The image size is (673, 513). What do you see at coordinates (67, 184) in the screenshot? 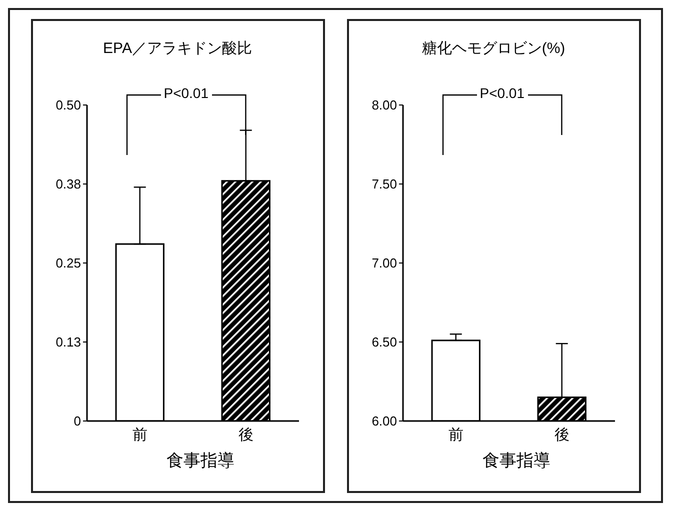
I see `y-tick-label: 0.38` at bounding box center [67, 184].